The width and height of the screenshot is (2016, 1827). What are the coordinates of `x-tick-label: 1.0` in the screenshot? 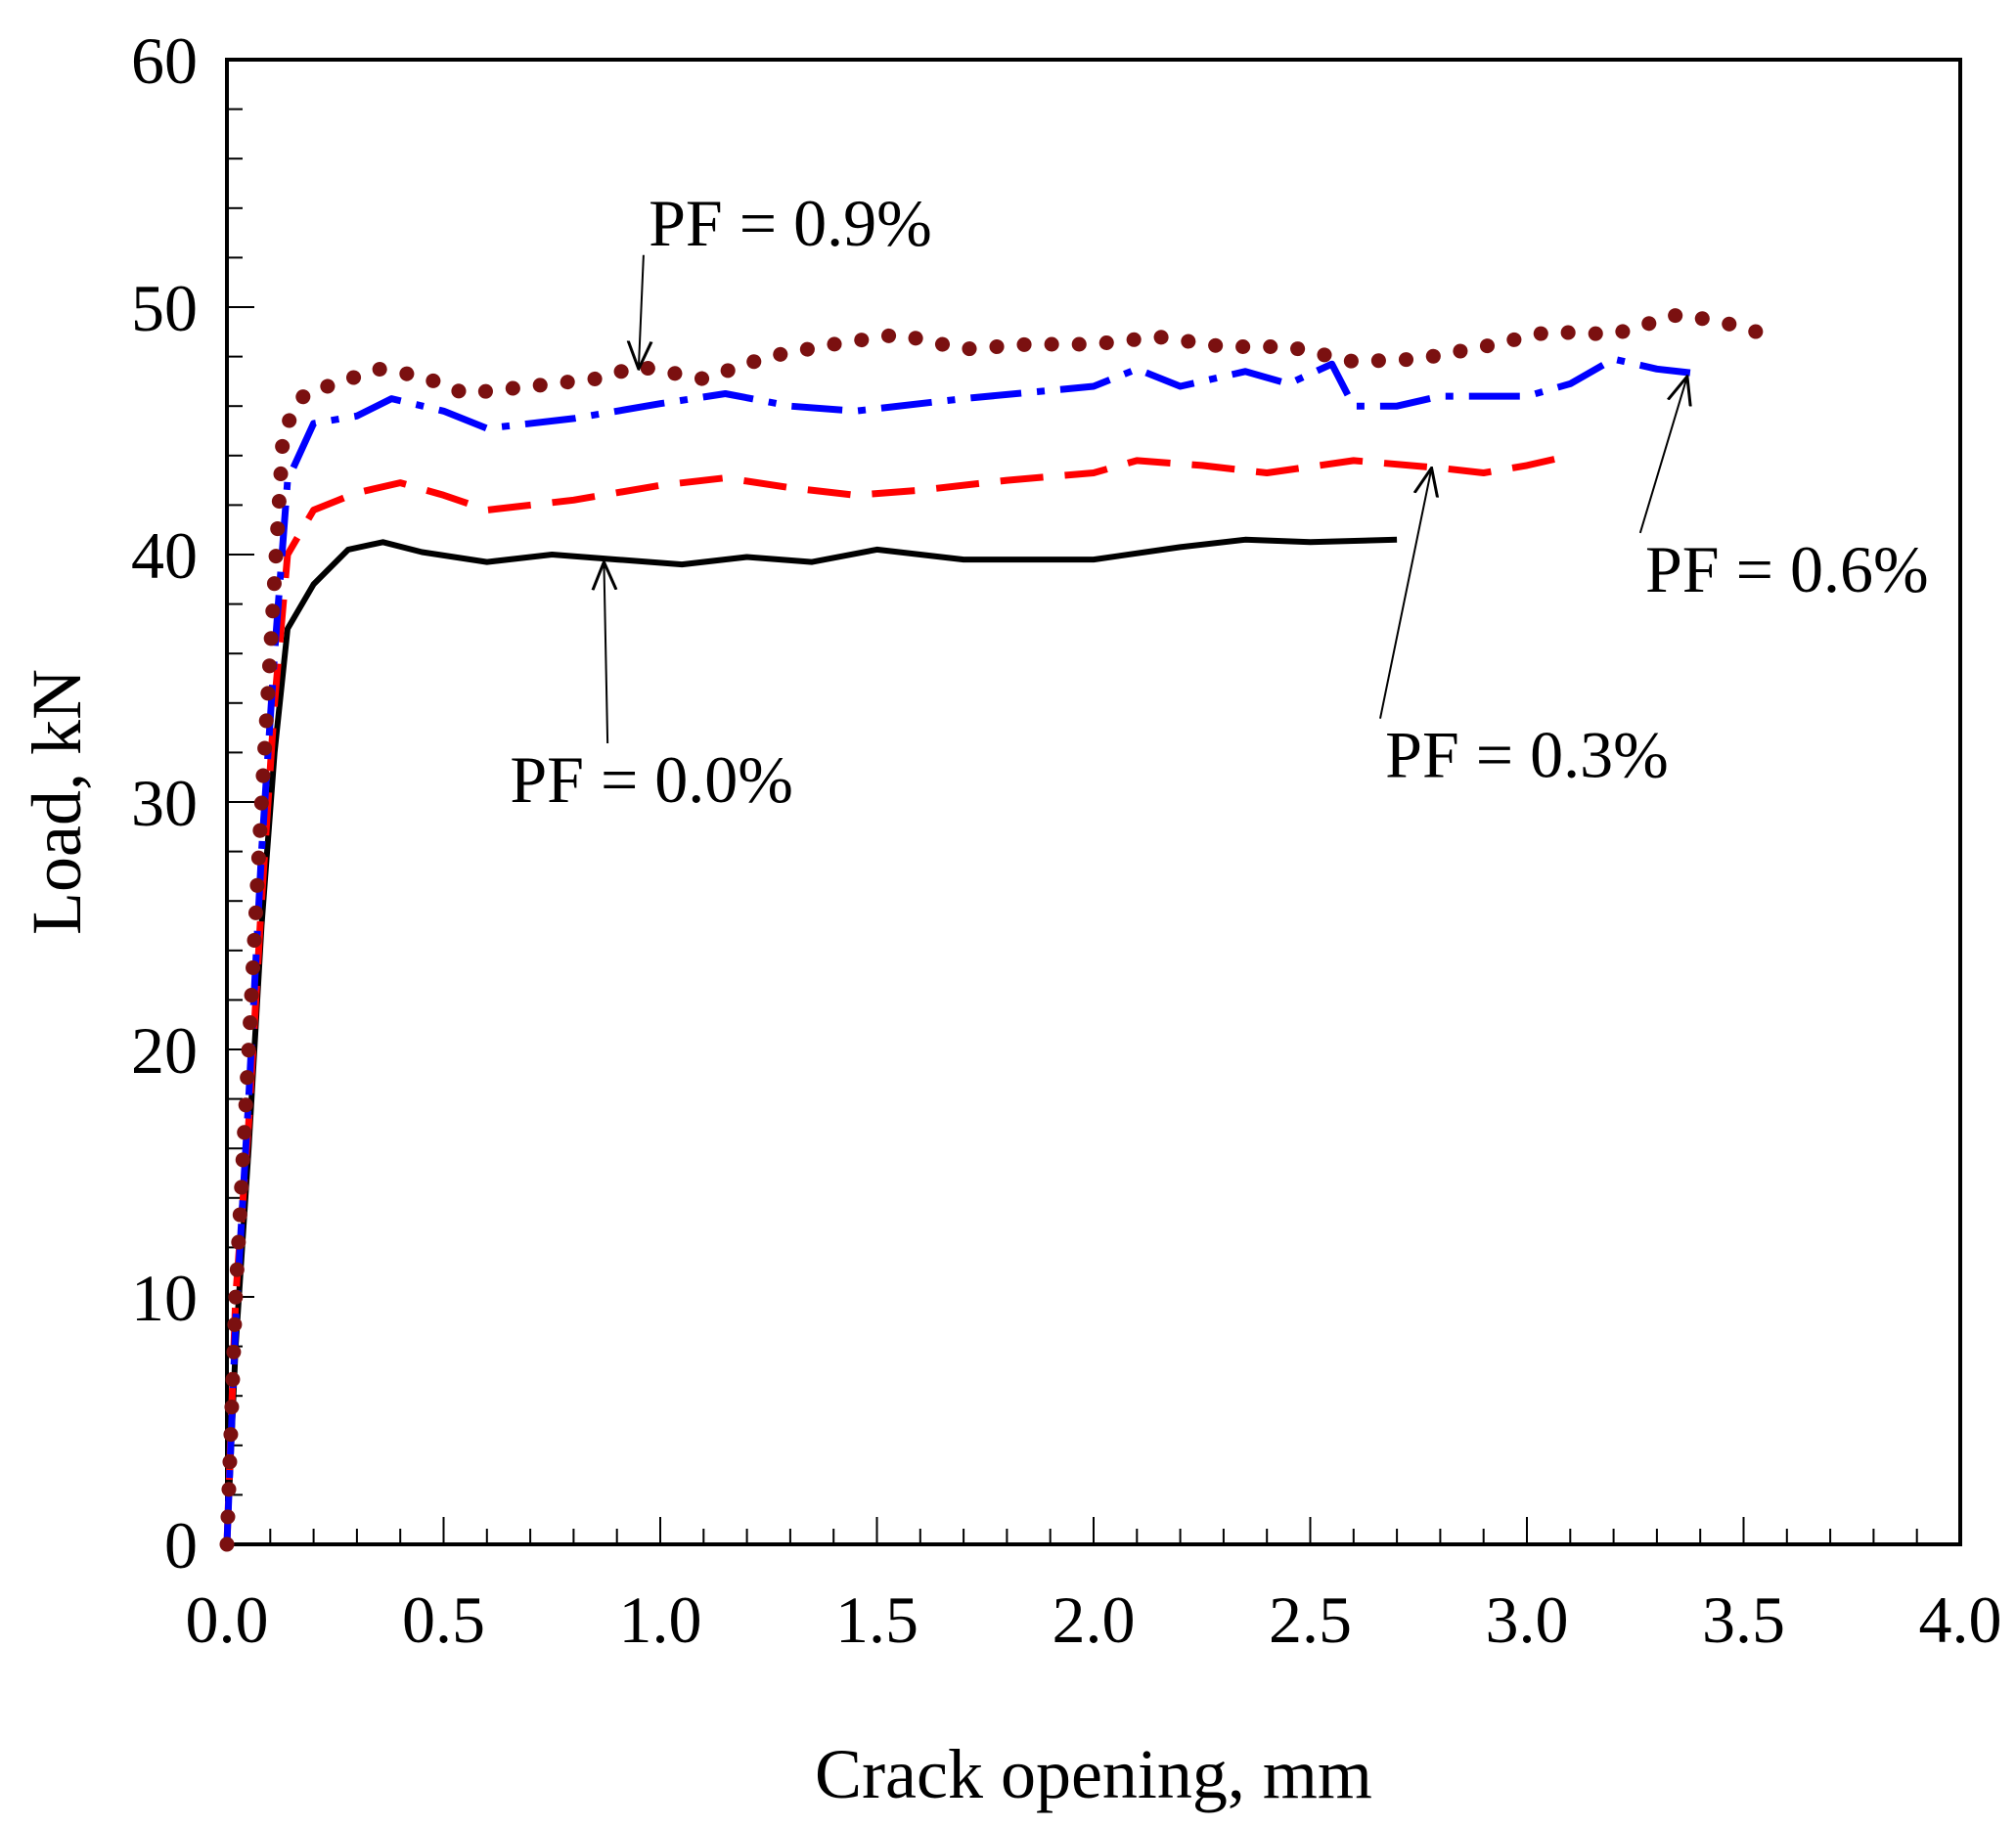 It's located at (660, 1619).